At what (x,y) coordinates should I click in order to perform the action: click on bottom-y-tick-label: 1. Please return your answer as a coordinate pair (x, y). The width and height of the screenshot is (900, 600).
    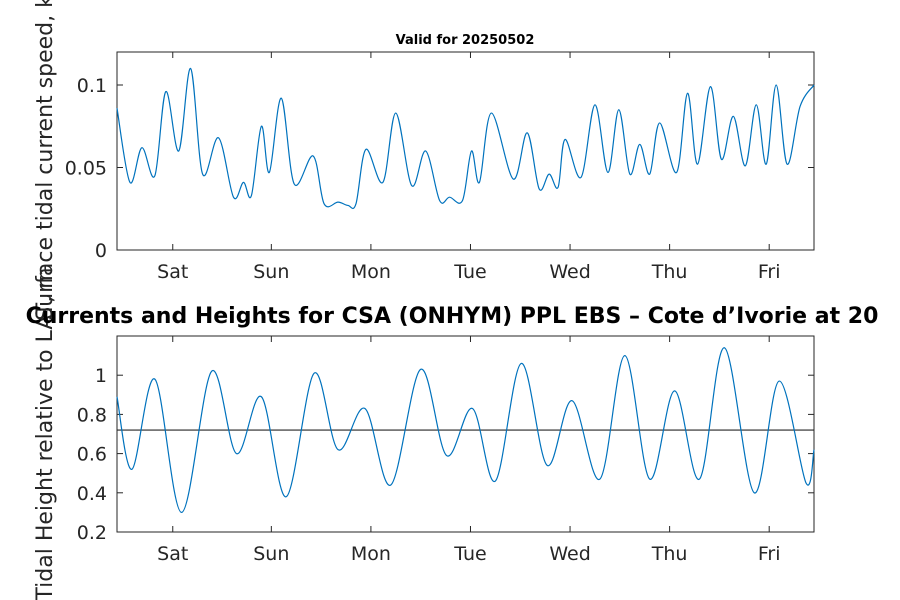
    Looking at the image, I should click on (101, 376).